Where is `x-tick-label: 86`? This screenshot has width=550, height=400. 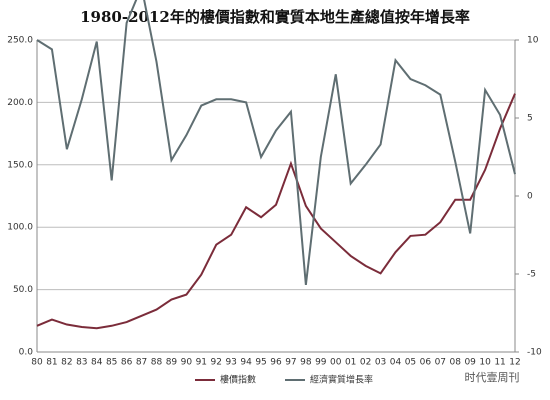
x-tick-label: 86 is located at coordinates (127, 363).